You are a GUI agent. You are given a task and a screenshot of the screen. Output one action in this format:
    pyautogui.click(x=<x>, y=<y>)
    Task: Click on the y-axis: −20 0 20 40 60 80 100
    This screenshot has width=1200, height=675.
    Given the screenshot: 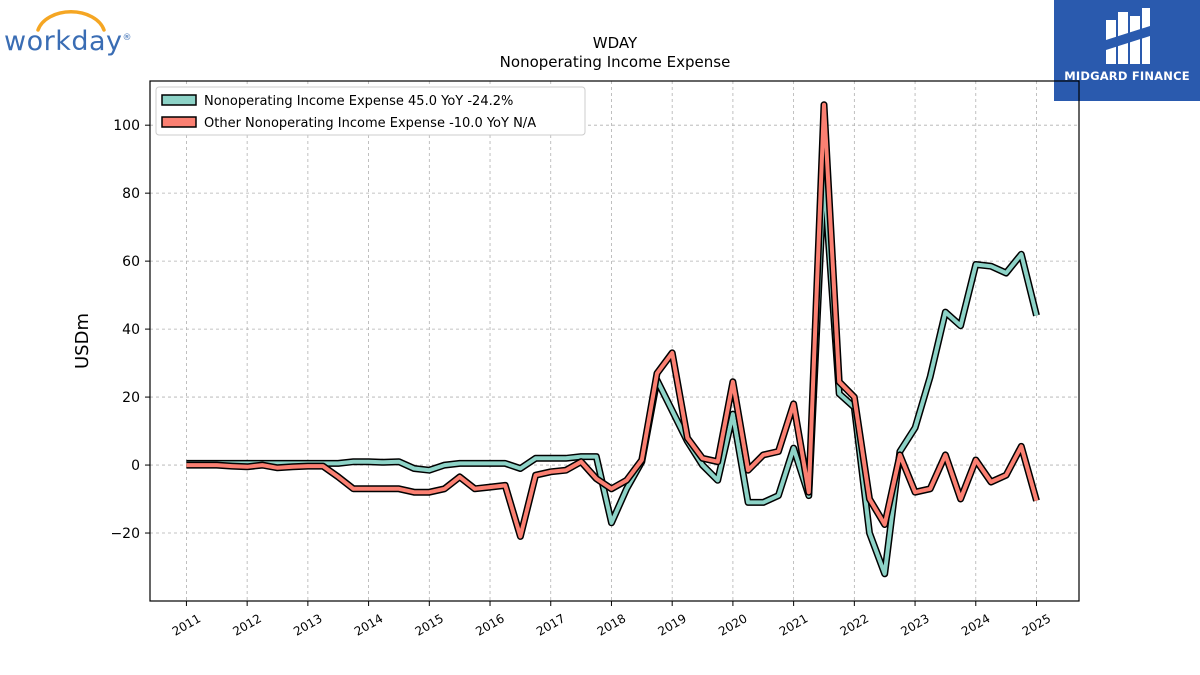 What is the action you would take?
    pyautogui.click(x=130, y=330)
    